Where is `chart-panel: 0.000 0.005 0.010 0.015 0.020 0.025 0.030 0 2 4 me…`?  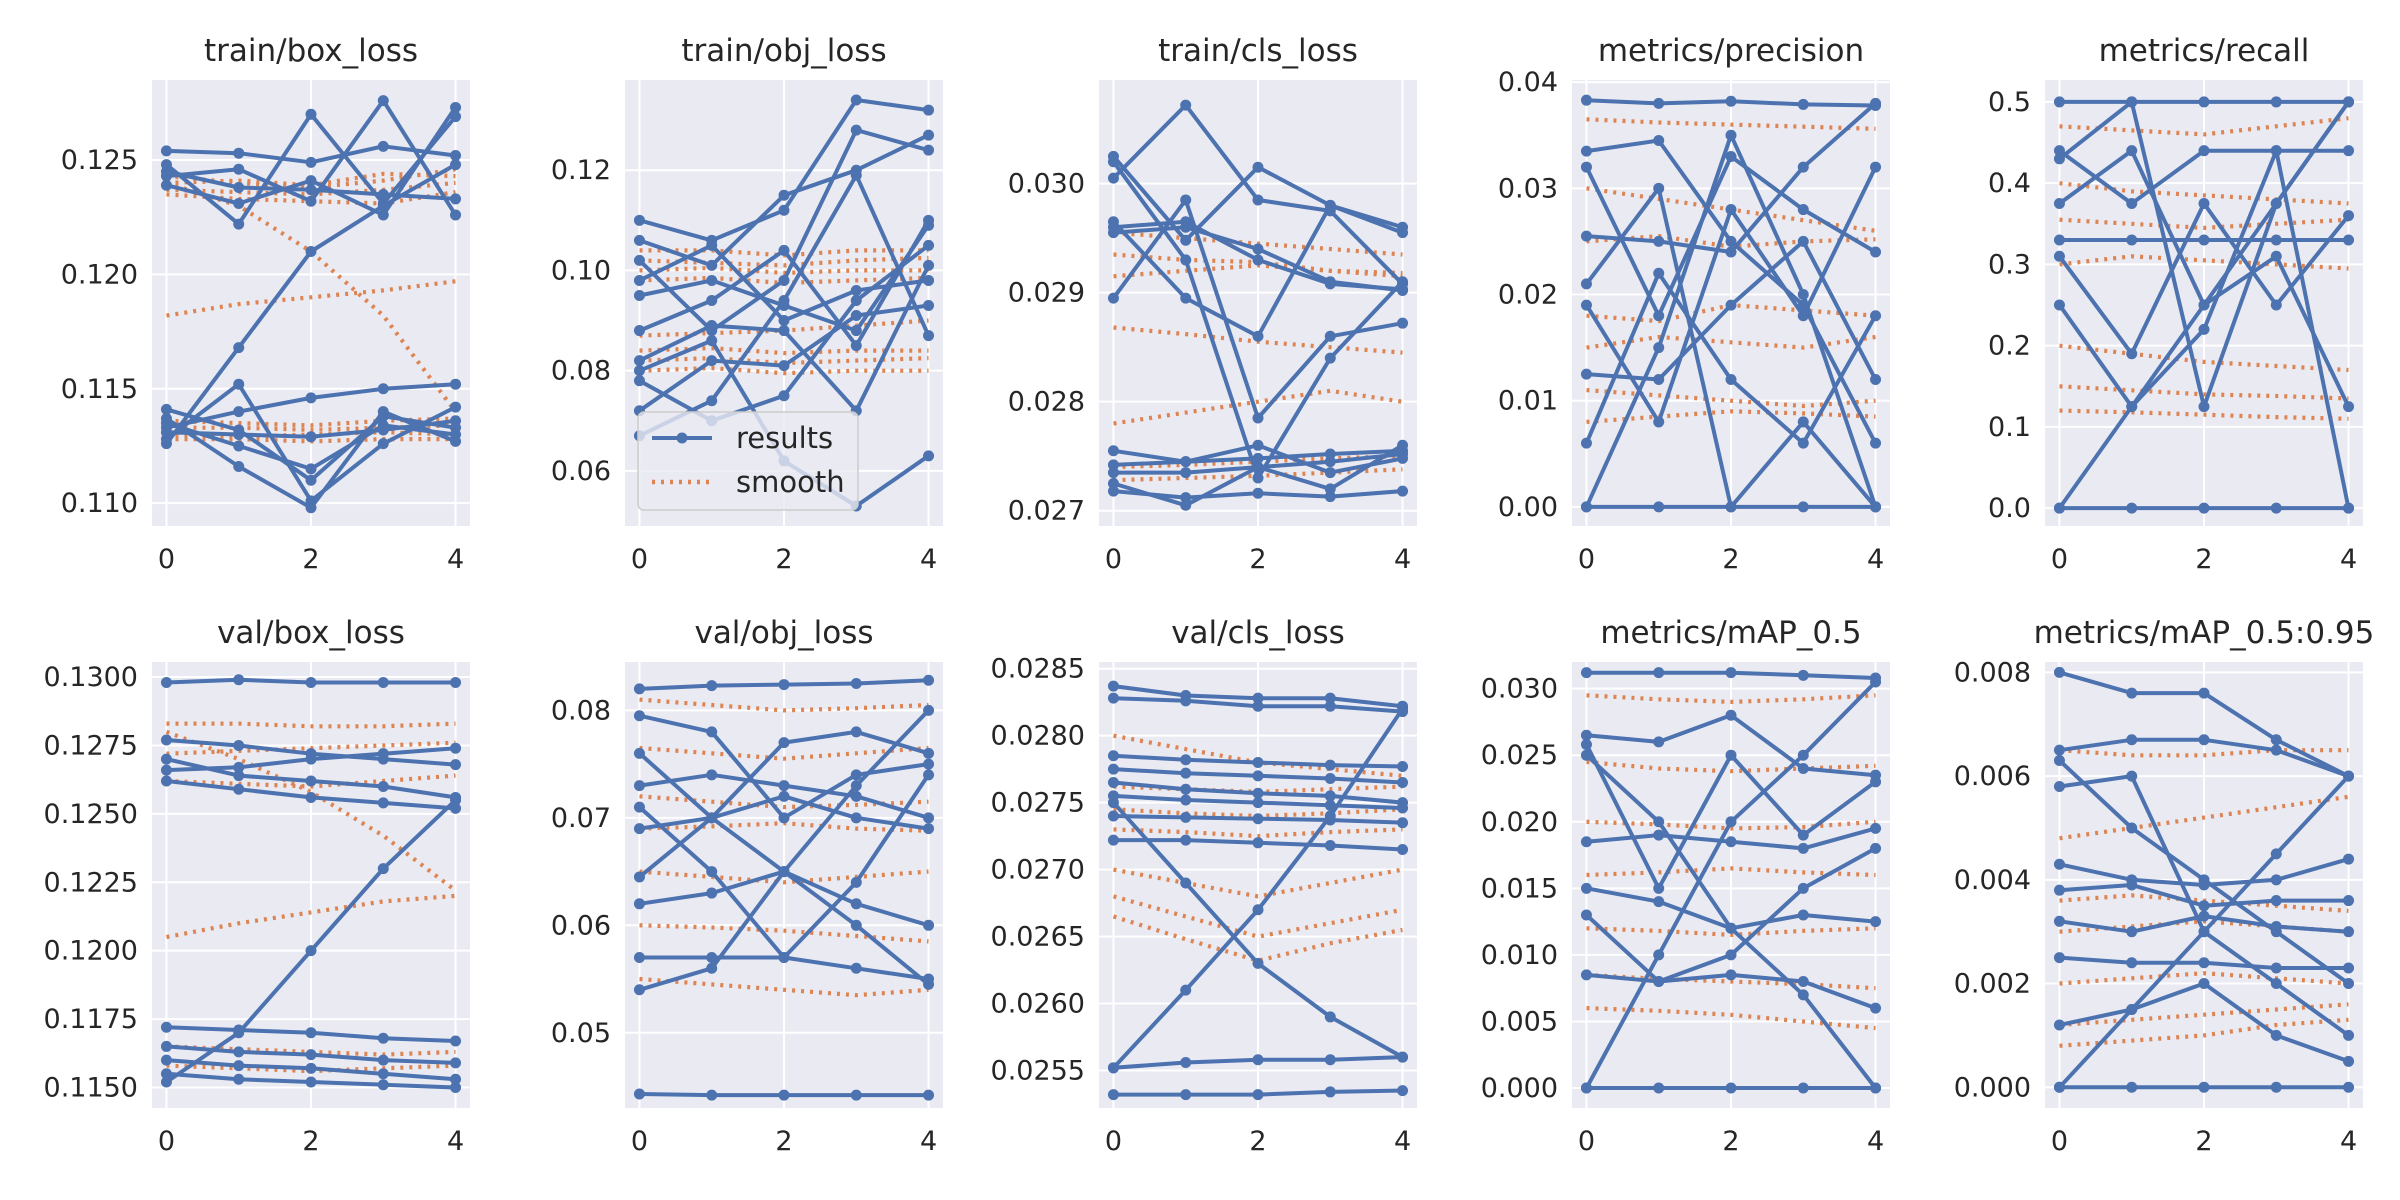 chart-panel: 0.000 0.005 0.010 0.015 0.020 0.025 0.030 0 2 4 me… is located at coordinates (1685, 886).